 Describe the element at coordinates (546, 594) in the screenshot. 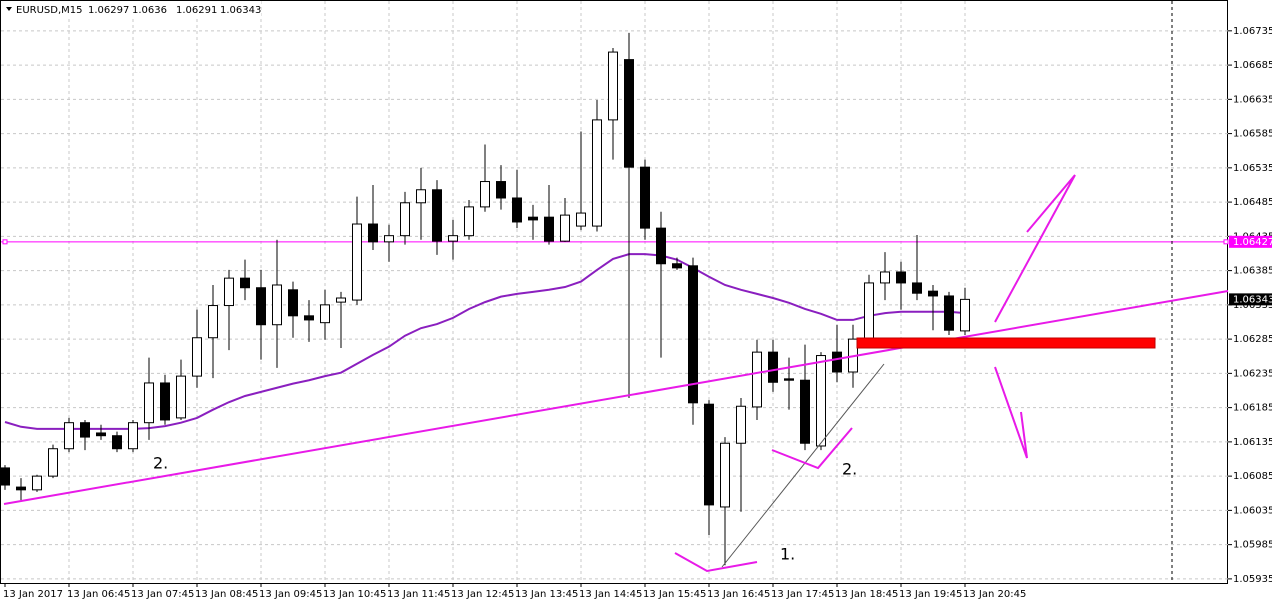

I see `x-tick-label: 13 Jan 13:45` at that location.